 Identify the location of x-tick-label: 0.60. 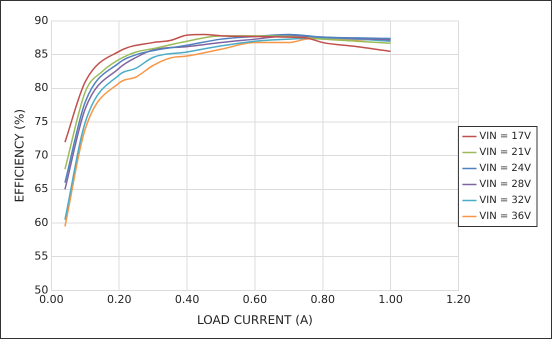
(255, 299).